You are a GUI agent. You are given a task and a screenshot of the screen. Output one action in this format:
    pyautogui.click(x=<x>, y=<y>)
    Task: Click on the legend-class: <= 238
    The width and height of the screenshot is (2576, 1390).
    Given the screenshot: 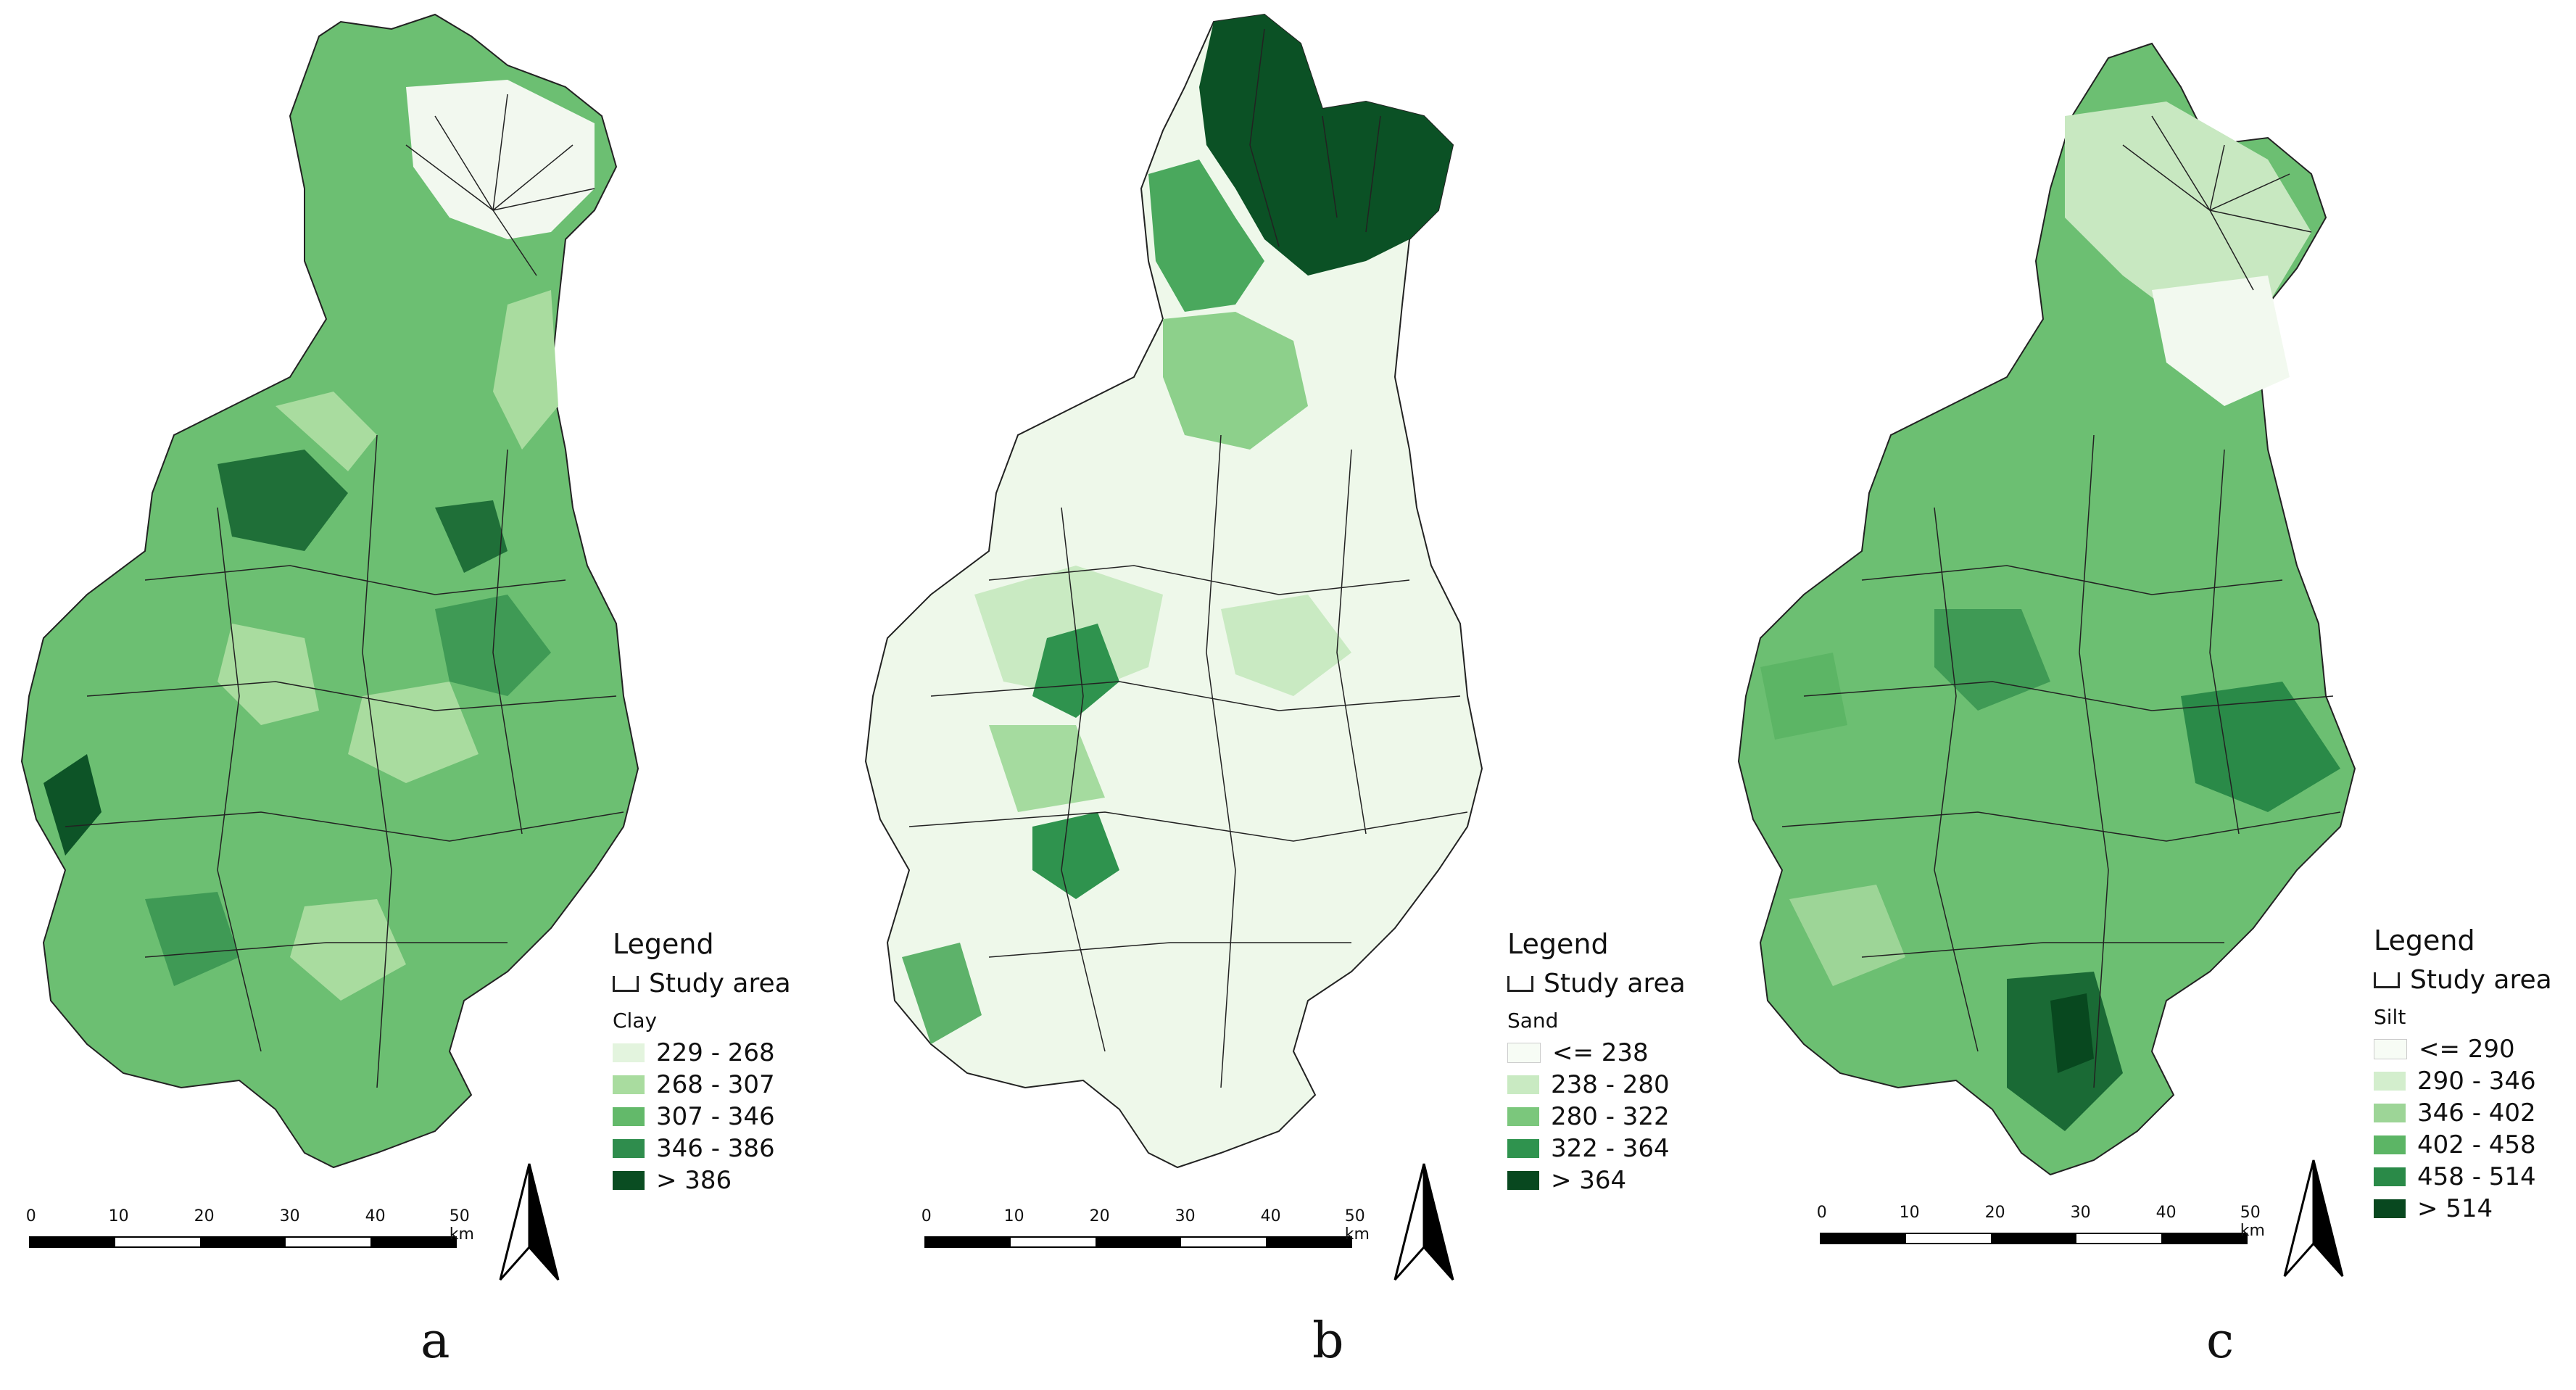 What is the action you would take?
    pyautogui.click(x=1596, y=1053)
    